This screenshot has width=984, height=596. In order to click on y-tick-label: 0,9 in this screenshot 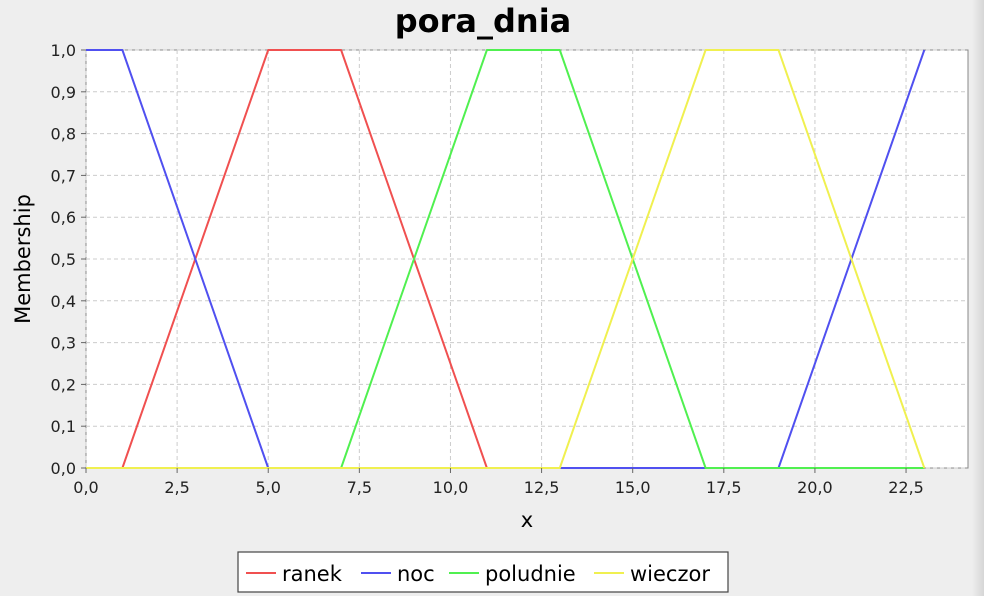, I will do `click(63, 92)`.